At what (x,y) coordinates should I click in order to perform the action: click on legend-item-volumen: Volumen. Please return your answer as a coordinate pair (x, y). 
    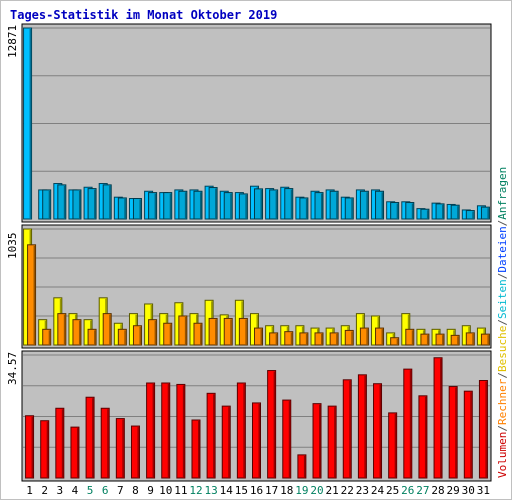
    Looking at the image, I should click on (502, 455).